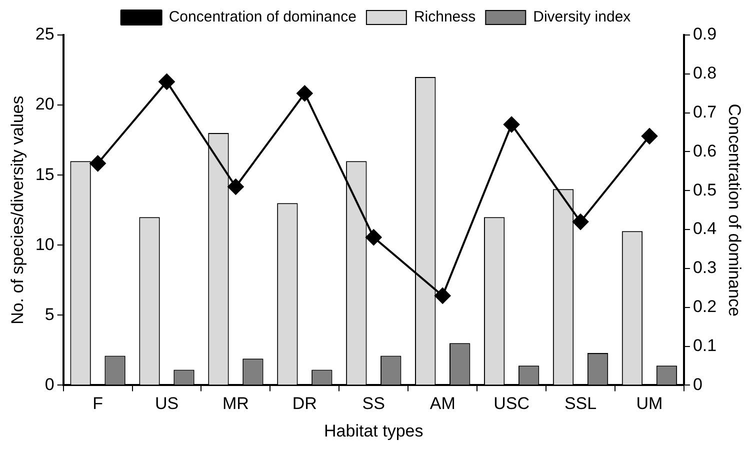 The image size is (752, 450). What do you see at coordinates (304, 404) in the screenshot?
I see `x-tick-label: DR` at bounding box center [304, 404].